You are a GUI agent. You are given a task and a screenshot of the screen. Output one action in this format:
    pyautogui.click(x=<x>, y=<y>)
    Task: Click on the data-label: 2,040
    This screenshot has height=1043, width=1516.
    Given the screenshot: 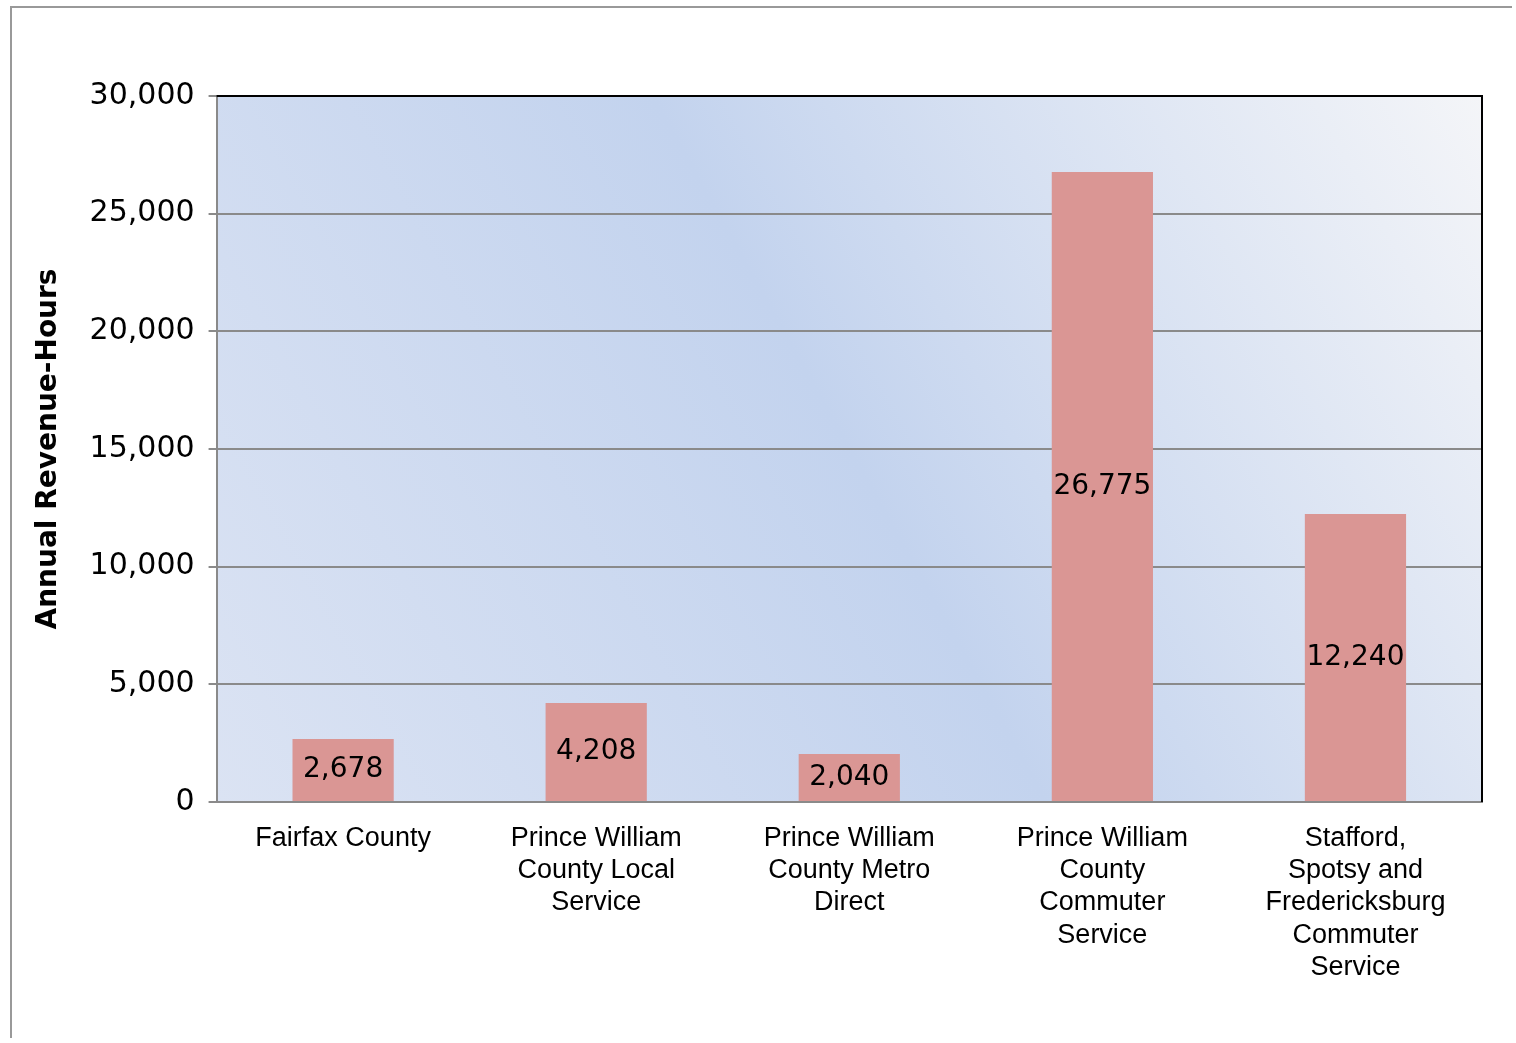 What is the action you would take?
    pyautogui.click(x=849, y=775)
    